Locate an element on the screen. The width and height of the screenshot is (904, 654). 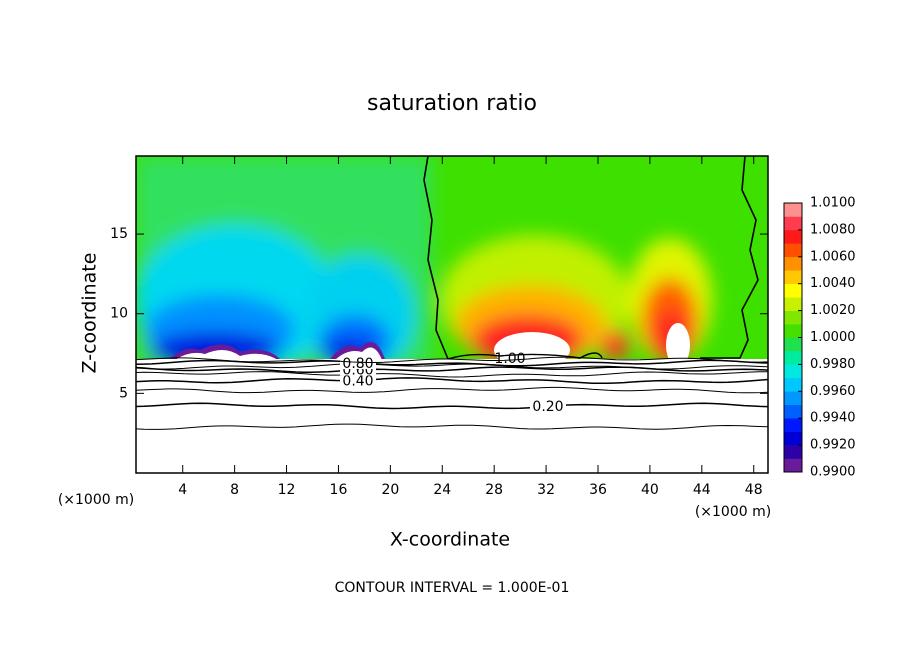
x-axis-label: X-coordinate is located at coordinates (450, 540).